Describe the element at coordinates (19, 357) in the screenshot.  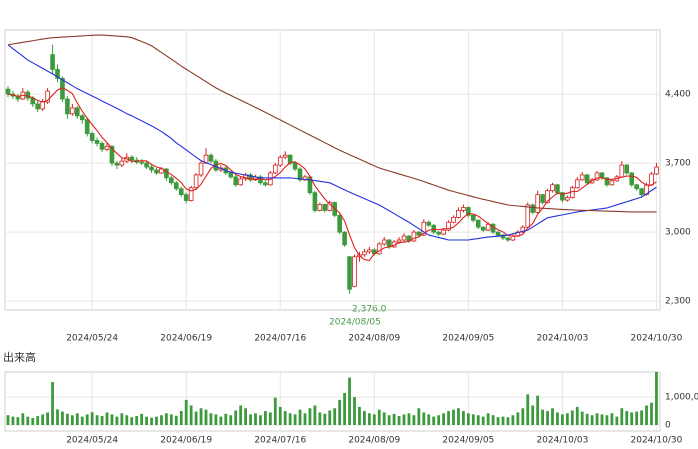
I see `volume-title: 出来高` at that location.